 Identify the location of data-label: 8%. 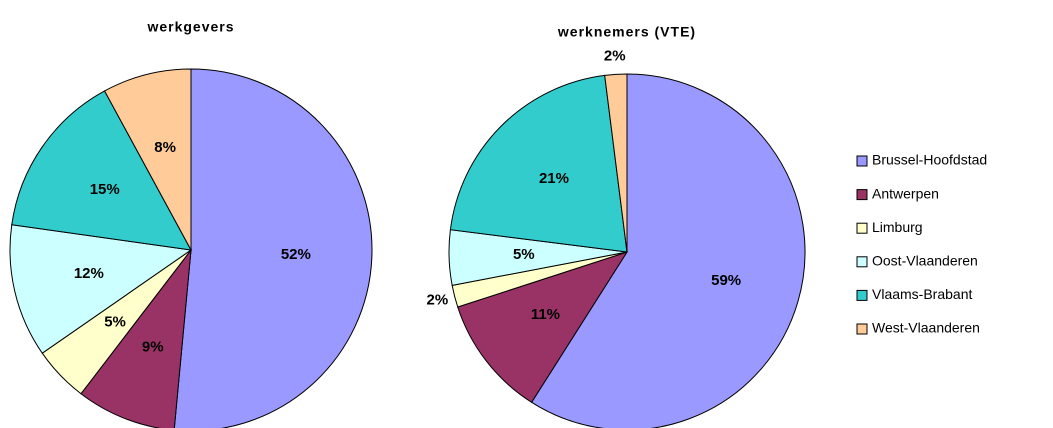
(165, 147).